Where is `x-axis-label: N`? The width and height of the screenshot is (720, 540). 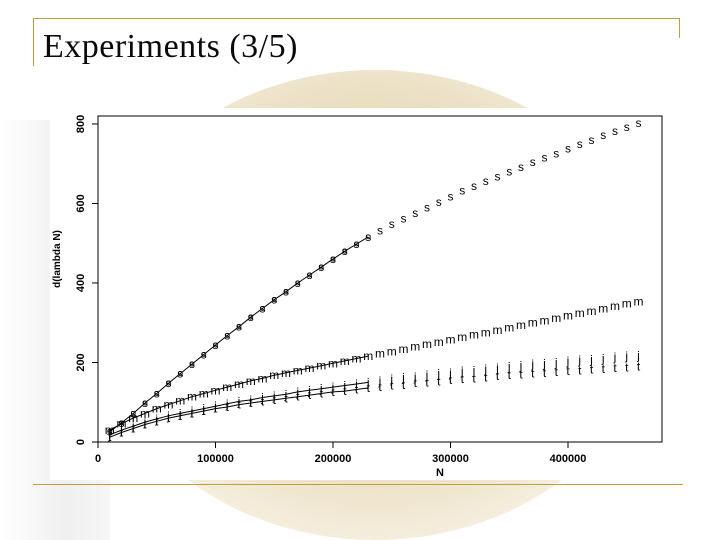
x-axis-label: N is located at coordinates (440, 473).